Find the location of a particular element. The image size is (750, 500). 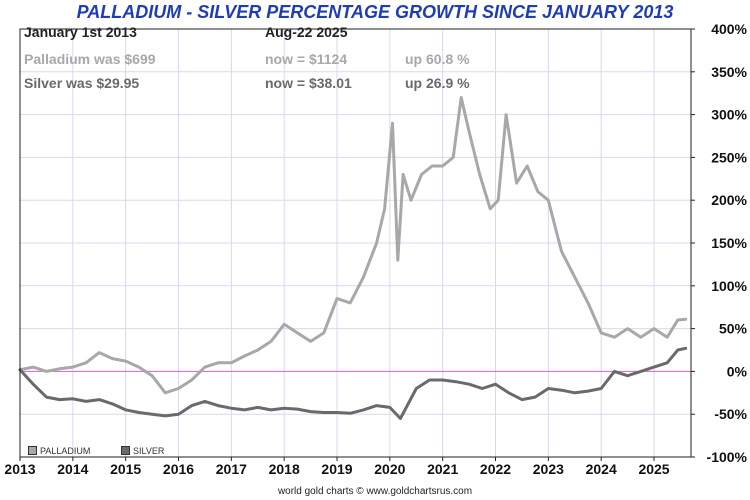

x-tick-label: 2019 is located at coordinates (336, 469).